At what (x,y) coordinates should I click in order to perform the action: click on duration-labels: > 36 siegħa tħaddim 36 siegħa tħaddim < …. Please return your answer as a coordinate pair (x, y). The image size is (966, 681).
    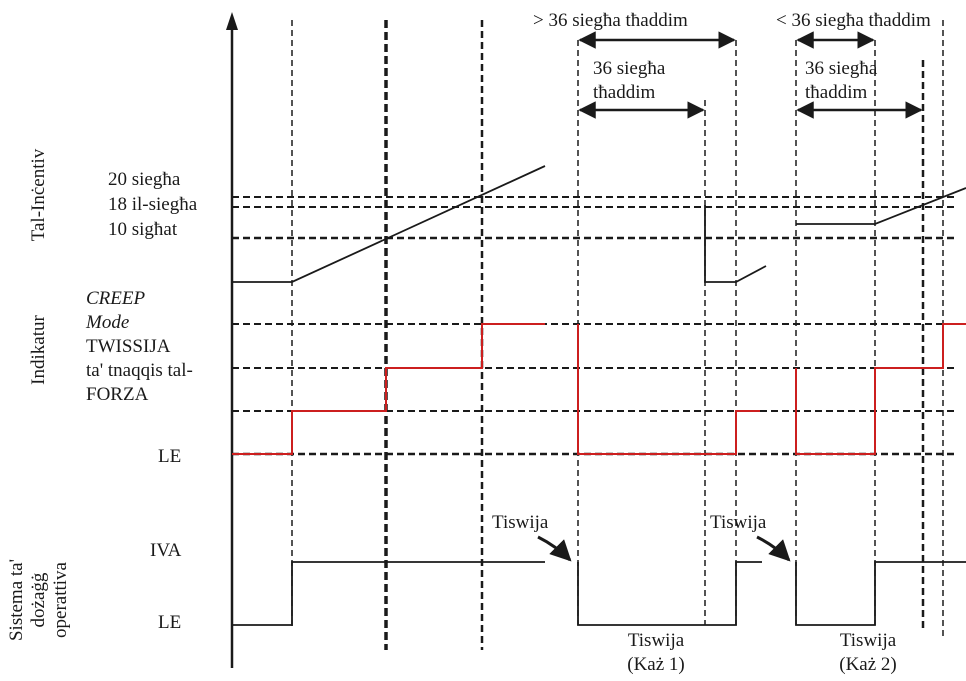
    Looking at the image, I should click on (732, 56).